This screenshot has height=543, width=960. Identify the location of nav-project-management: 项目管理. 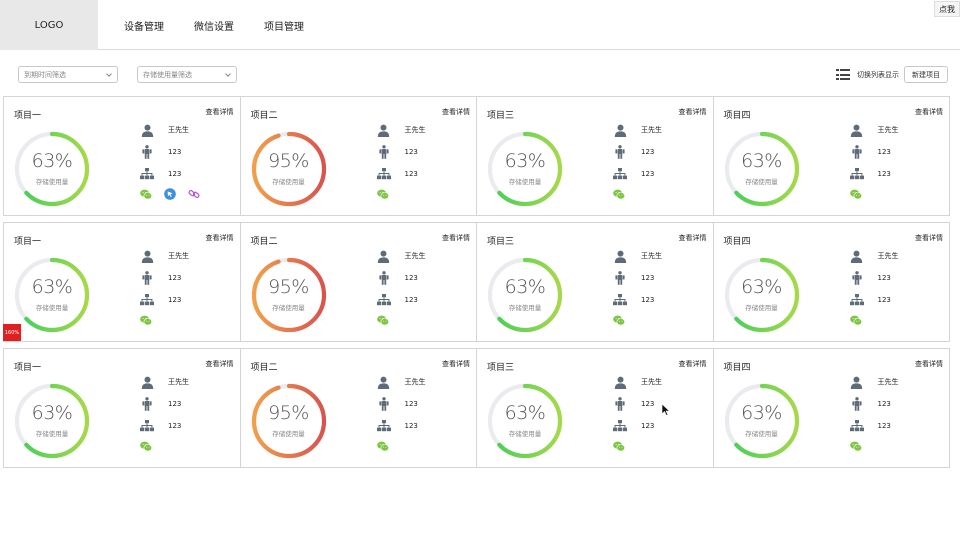
(284, 27).